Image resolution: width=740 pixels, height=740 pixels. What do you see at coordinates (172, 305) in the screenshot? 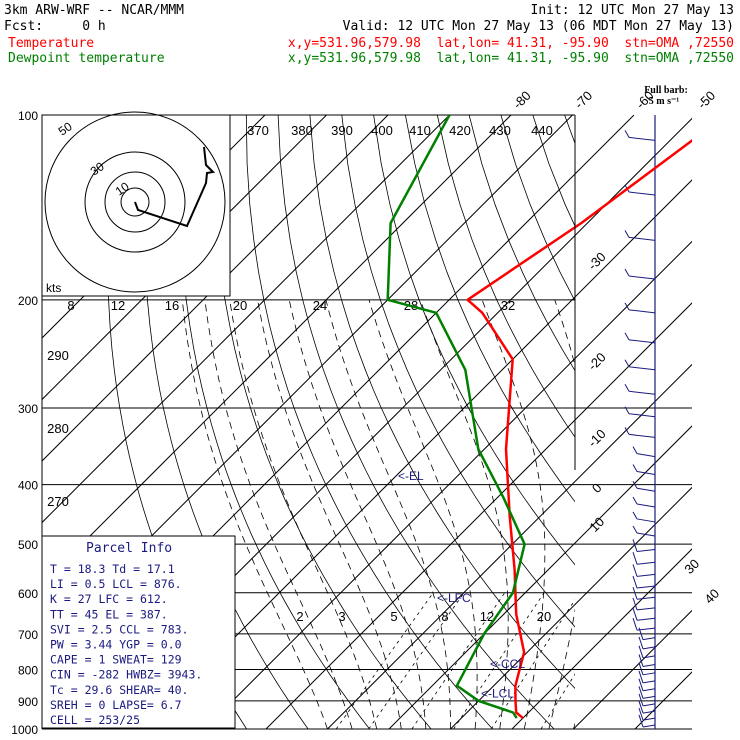
I see `mixing-ratio-label: 16` at bounding box center [172, 305].